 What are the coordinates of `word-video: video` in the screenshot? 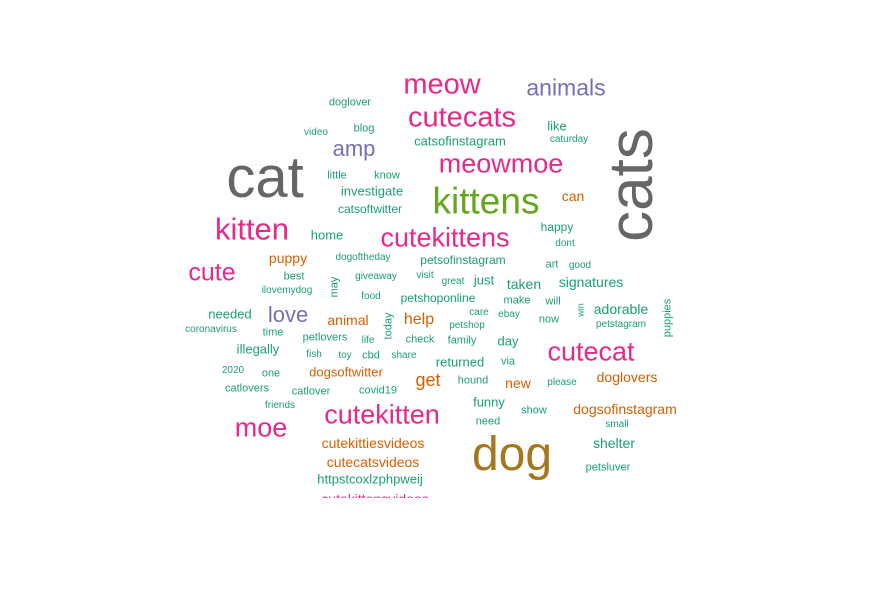 It's located at (316, 132).